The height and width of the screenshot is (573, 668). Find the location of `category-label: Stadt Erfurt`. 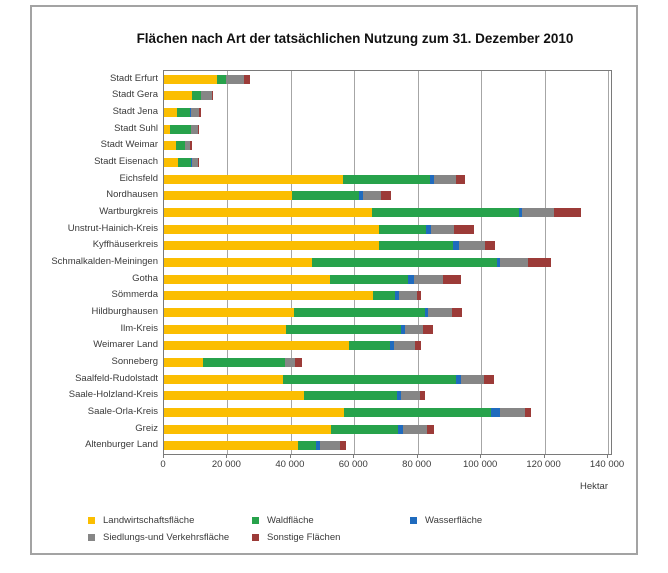

category-label: Stadt Erfurt is located at coordinates (133, 78).